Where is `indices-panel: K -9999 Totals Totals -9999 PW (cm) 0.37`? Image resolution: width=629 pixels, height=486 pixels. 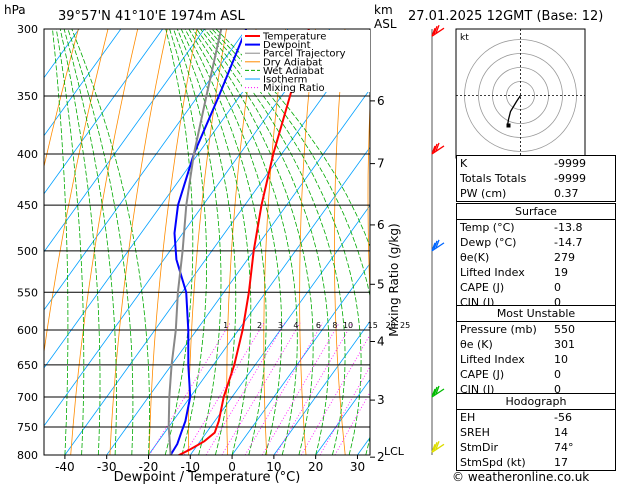
indices-panel: K -9999 Totals Totals -9999 PW (cm) 0.37 is located at coordinates (536, 178).